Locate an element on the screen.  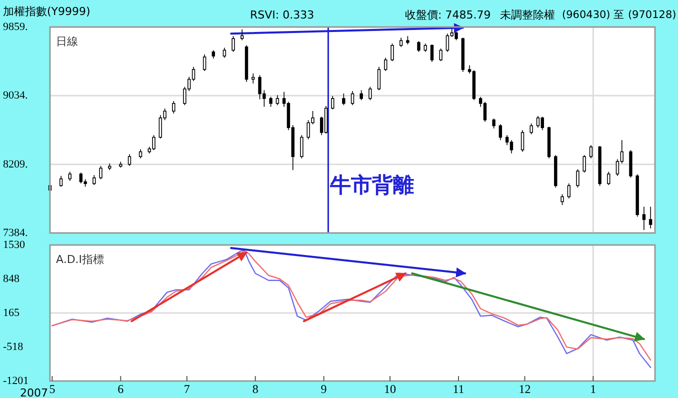
y-tick-label: -1201 is located at coordinates (16, 381).